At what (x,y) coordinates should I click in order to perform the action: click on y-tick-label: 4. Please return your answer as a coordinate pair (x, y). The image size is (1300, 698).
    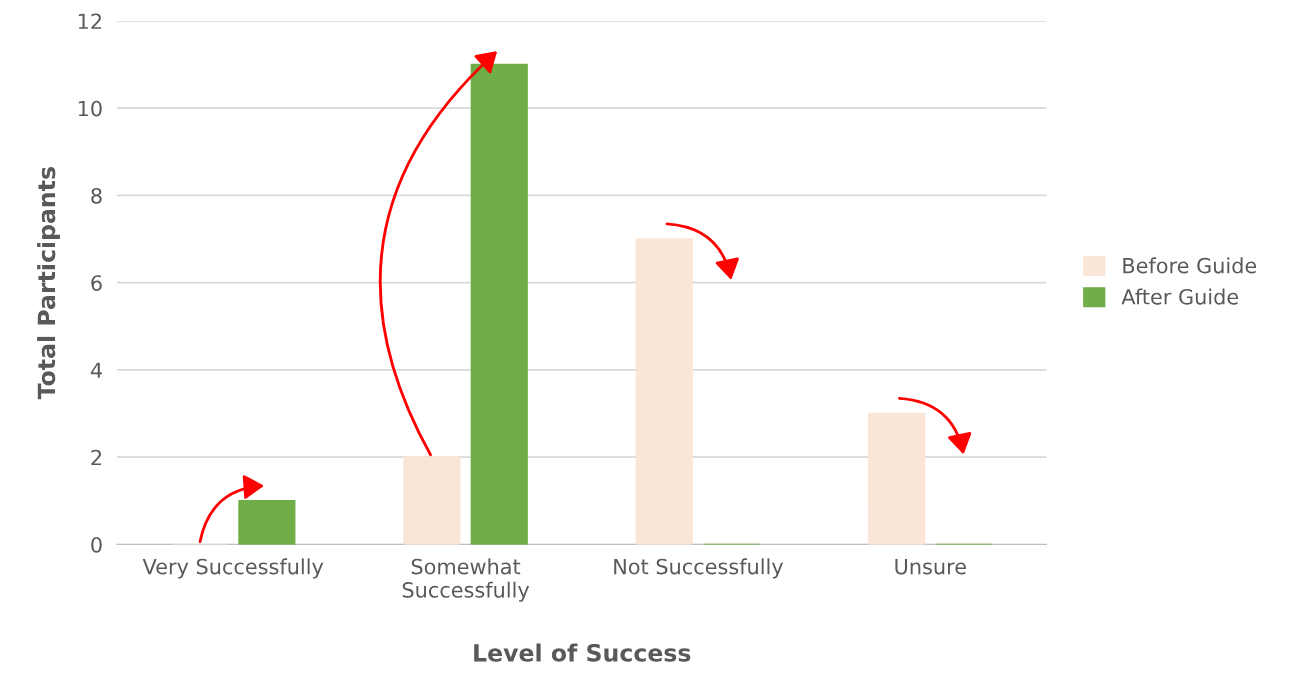
    Looking at the image, I should click on (96, 370).